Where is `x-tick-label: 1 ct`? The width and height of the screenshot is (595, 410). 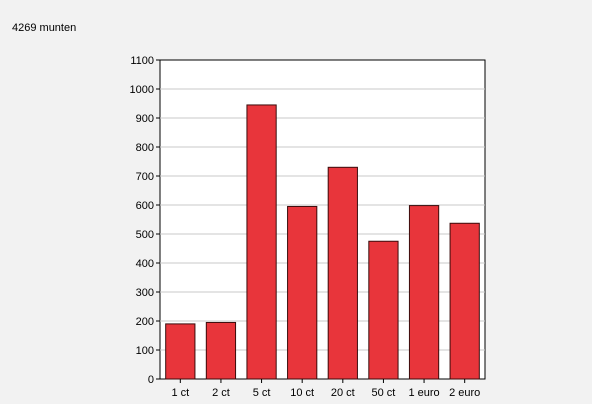
x-tick-label: 1 ct is located at coordinates (180, 393).